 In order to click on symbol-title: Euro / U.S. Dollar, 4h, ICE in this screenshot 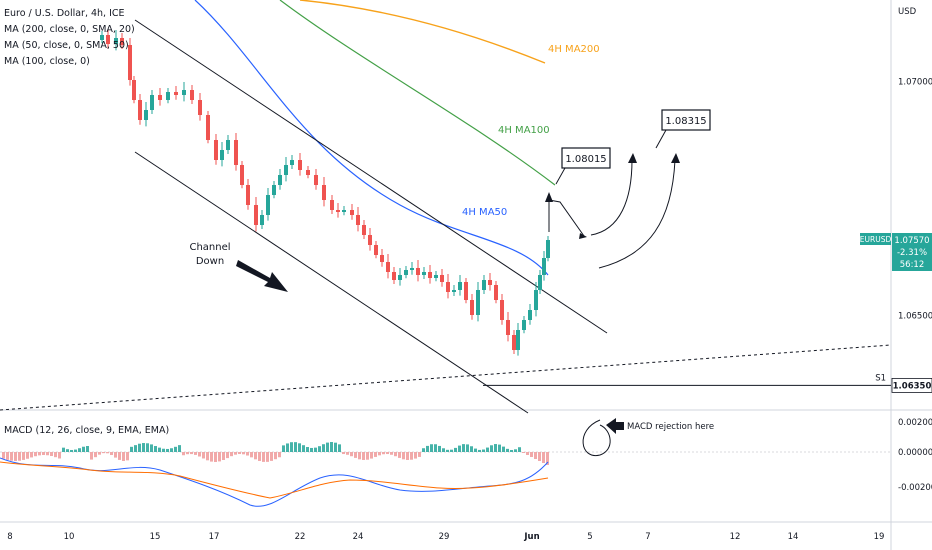, I will do `click(64, 13)`.